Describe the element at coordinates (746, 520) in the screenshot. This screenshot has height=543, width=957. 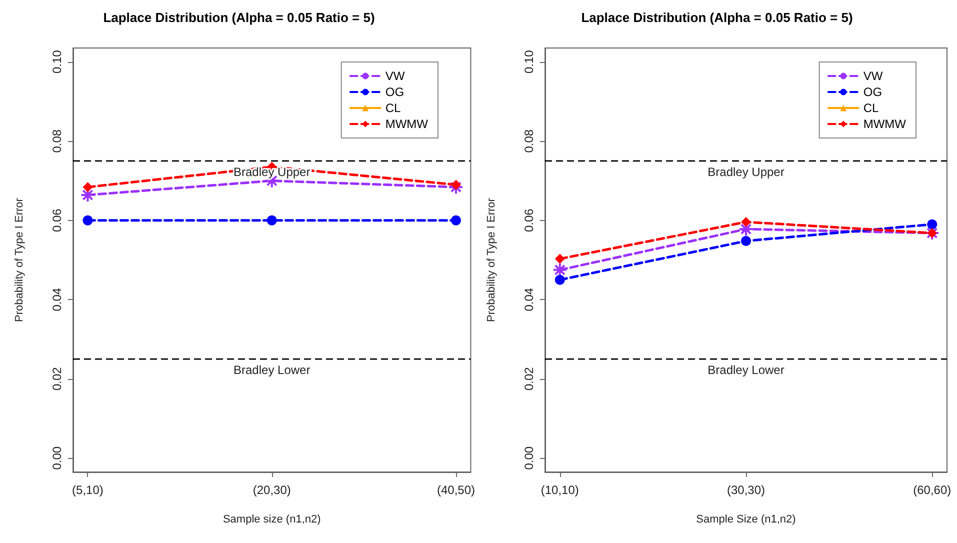
I see `x-axis-title: Sample Size (n1,n2)` at that location.